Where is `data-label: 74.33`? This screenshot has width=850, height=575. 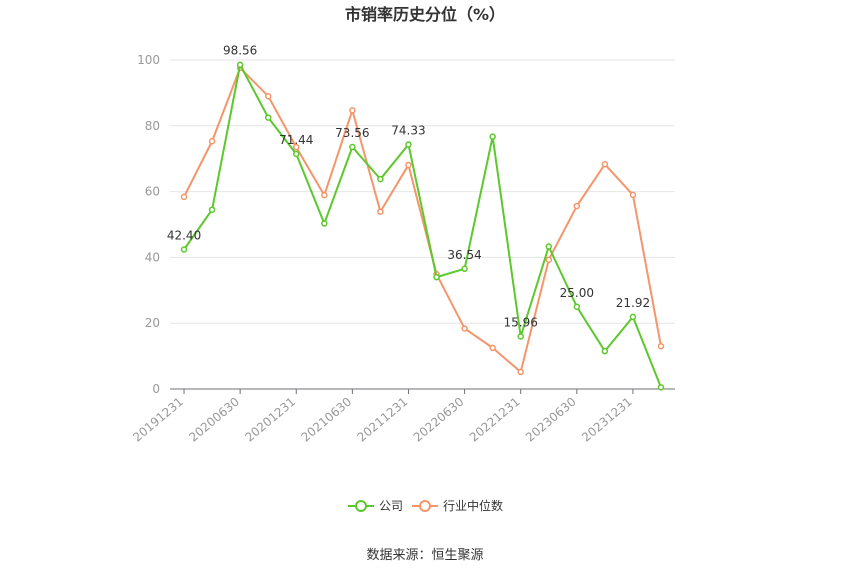
data-label: 74.33 is located at coordinates (408, 130).